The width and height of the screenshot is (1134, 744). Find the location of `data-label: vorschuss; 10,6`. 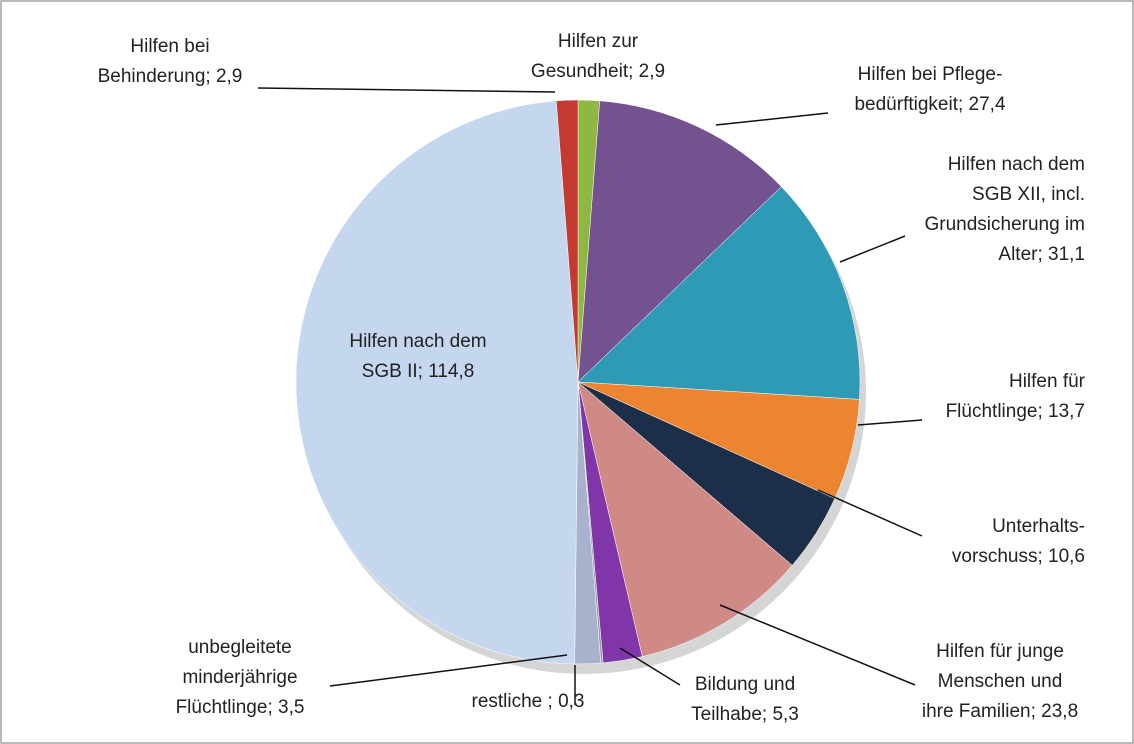

data-label: vorschuss; 10,6 is located at coordinates (1018, 556).